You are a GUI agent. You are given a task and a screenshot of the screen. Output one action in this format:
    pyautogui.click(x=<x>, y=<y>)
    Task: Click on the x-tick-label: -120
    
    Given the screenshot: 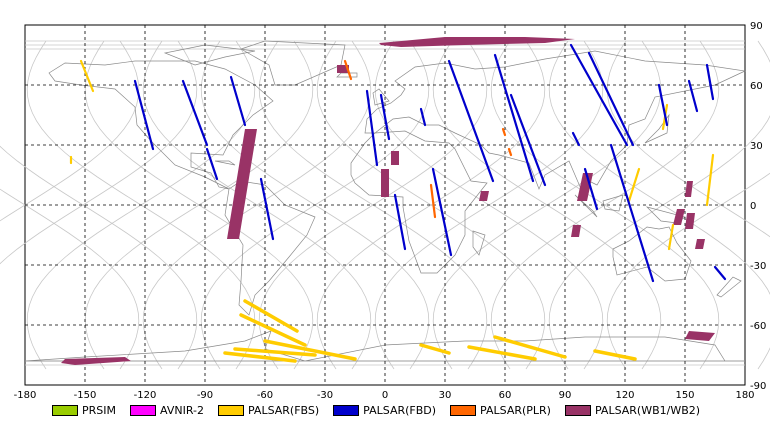 What is the action you would take?
    pyautogui.click(x=145, y=395)
    